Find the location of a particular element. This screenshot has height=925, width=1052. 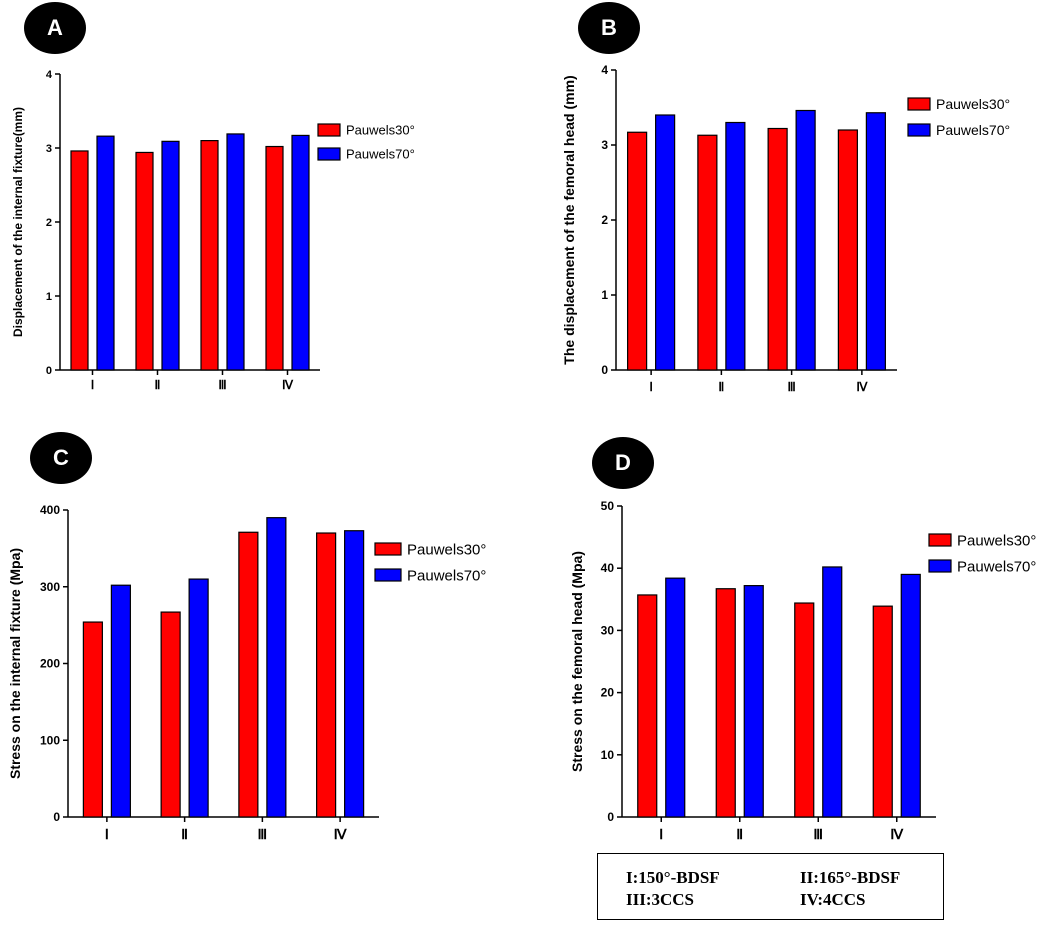

key-item-2: II:165°-BDSF is located at coordinates (850, 877).